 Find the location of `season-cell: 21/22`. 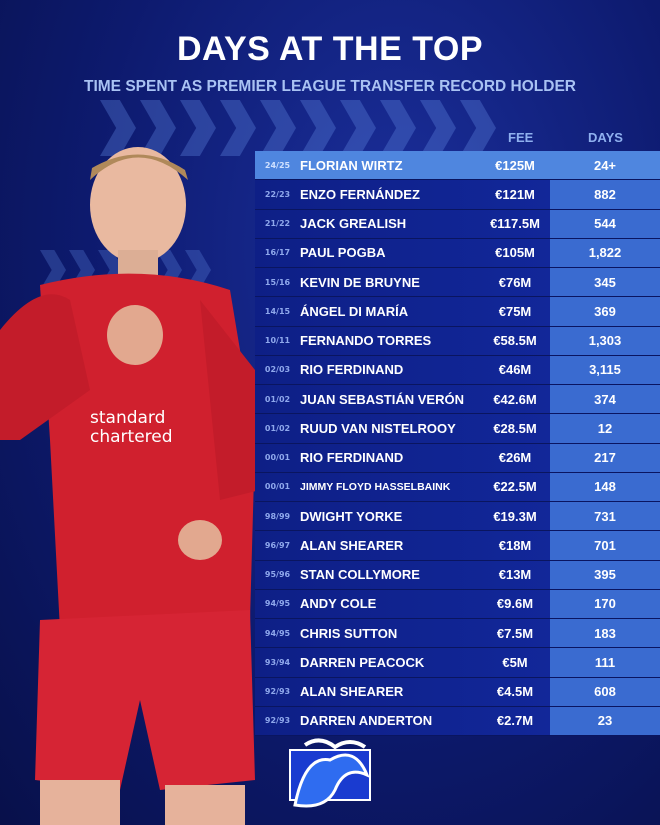

season-cell: 21/22 is located at coordinates (277, 224).